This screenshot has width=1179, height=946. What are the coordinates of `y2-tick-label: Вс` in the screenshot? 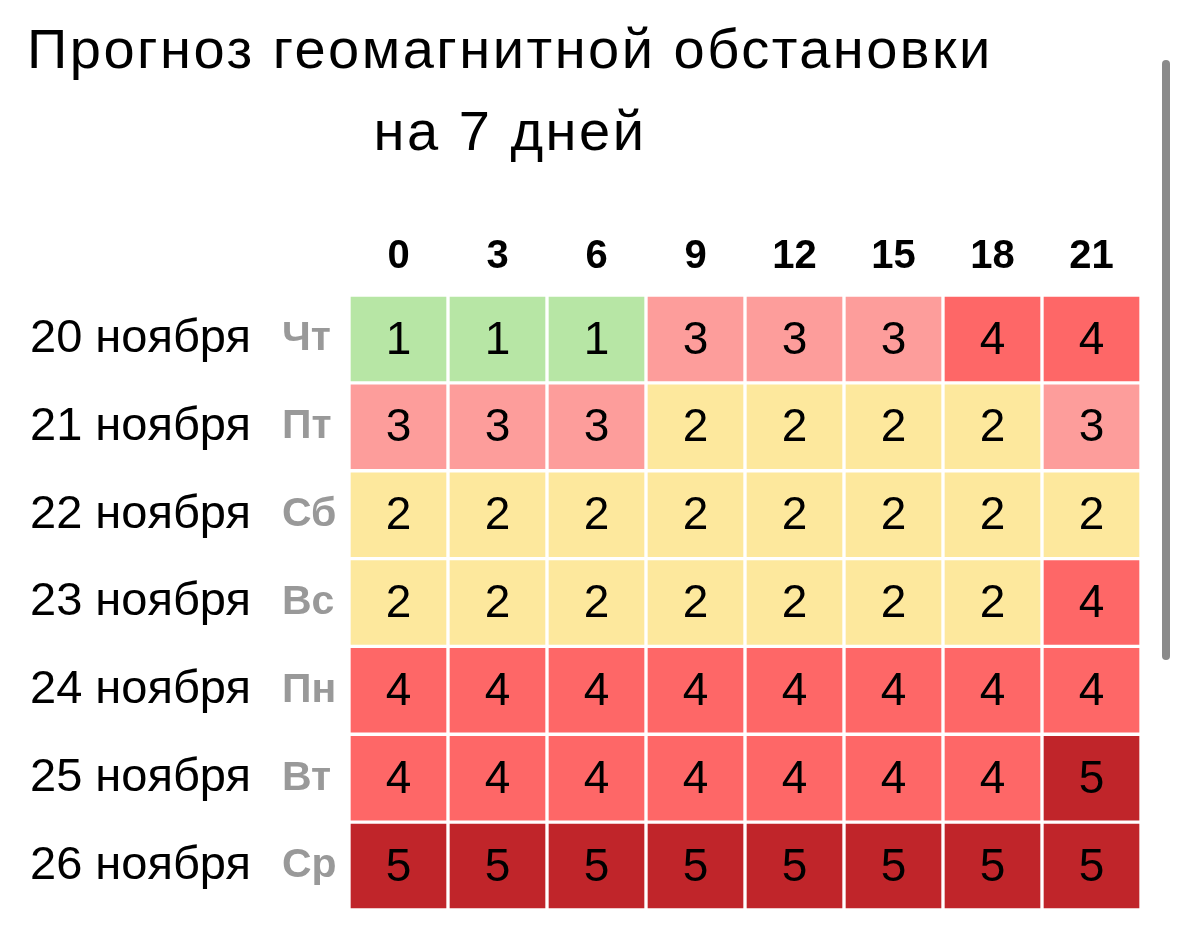 It's located at (308, 599).